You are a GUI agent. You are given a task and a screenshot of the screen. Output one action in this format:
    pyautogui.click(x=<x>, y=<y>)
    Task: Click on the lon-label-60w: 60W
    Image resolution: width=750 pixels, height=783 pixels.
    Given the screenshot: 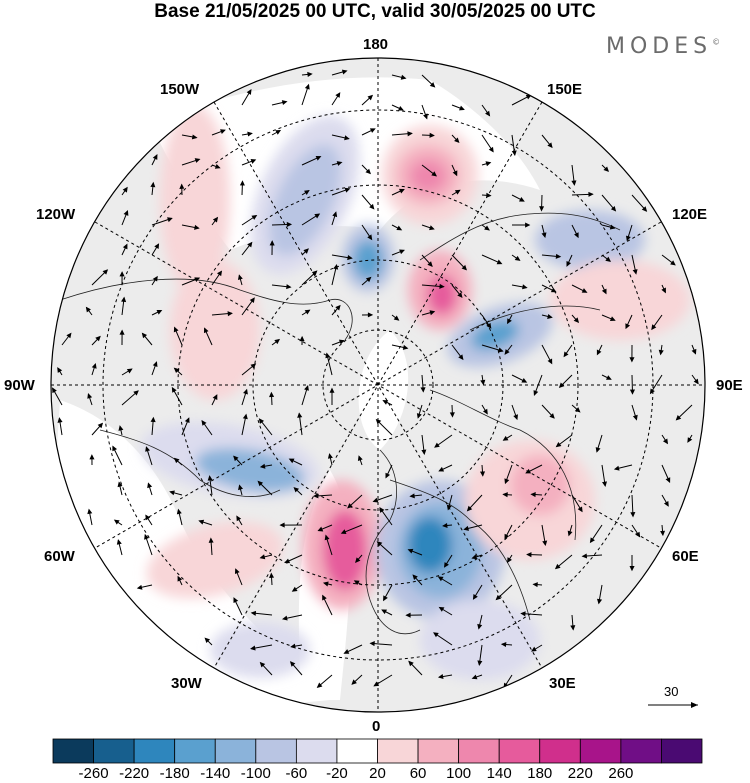 What is the action you would take?
    pyautogui.click(x=59, y=556)
    